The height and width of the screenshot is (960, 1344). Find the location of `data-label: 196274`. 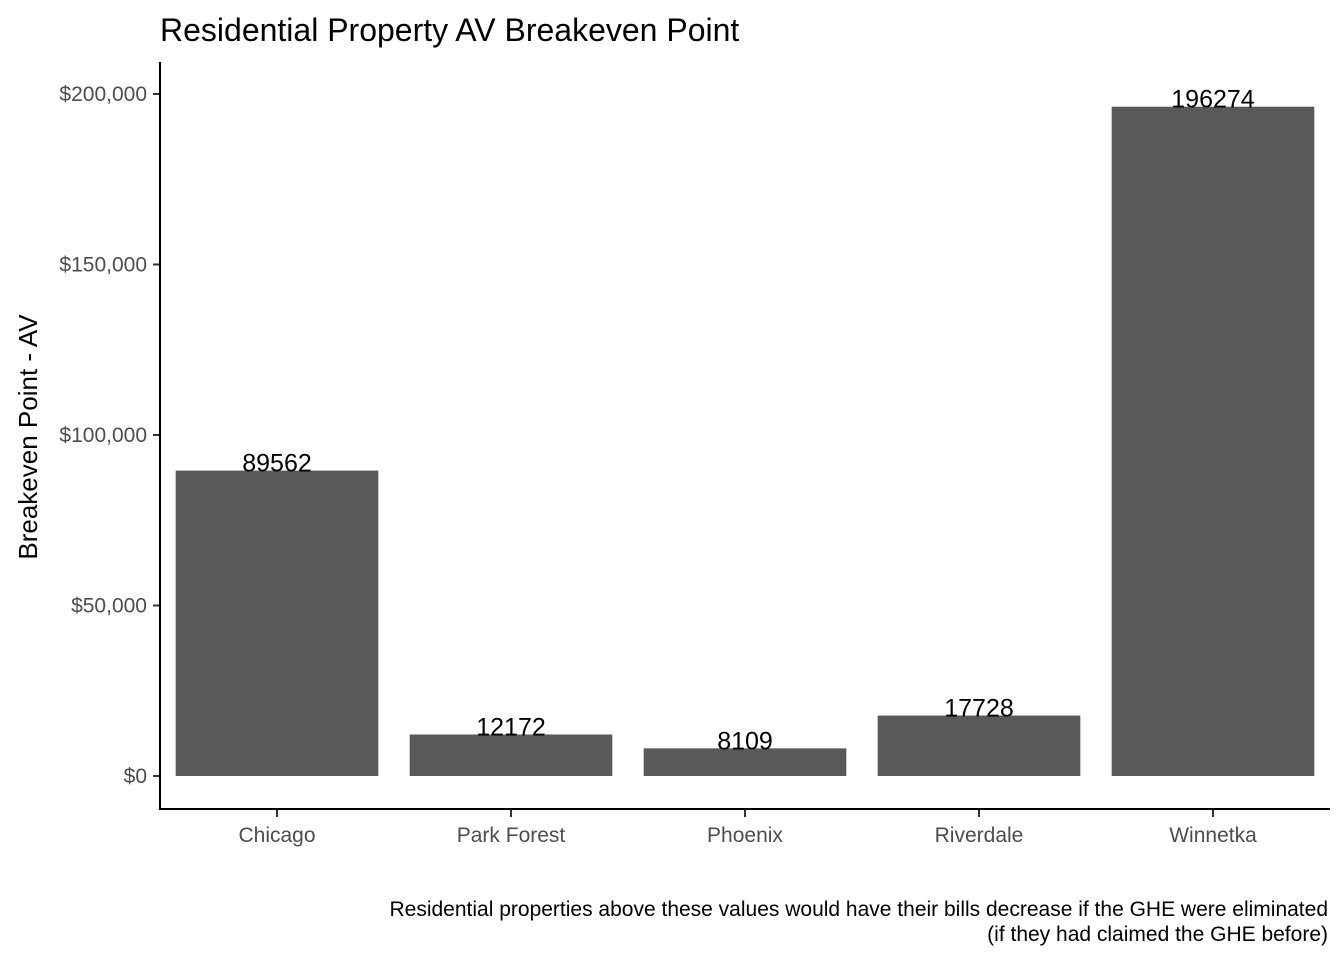

data-label: 196274 is located at coordinates (1213, 100).